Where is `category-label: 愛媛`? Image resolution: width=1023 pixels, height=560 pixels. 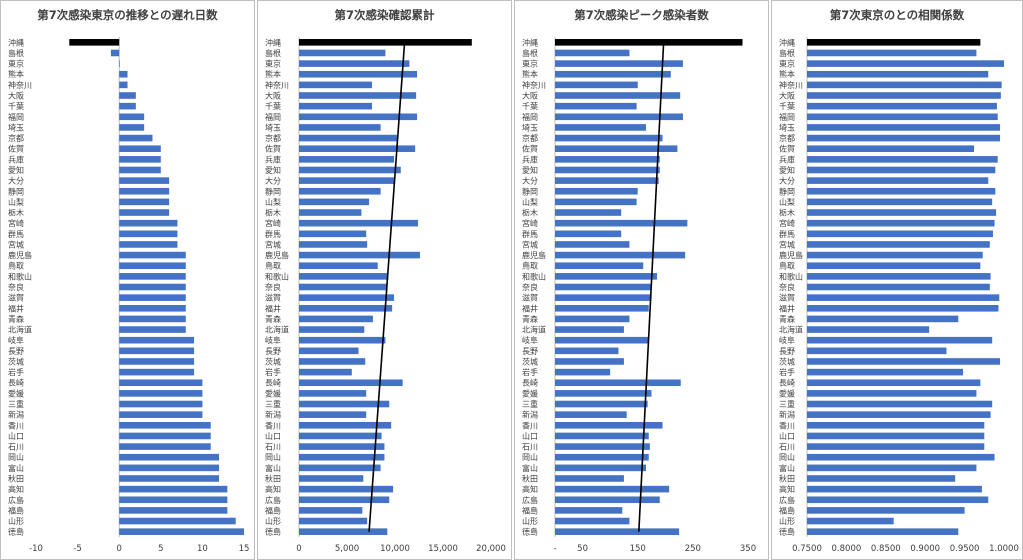
category-label: 愛媛 is located at coordinates (530, 393).